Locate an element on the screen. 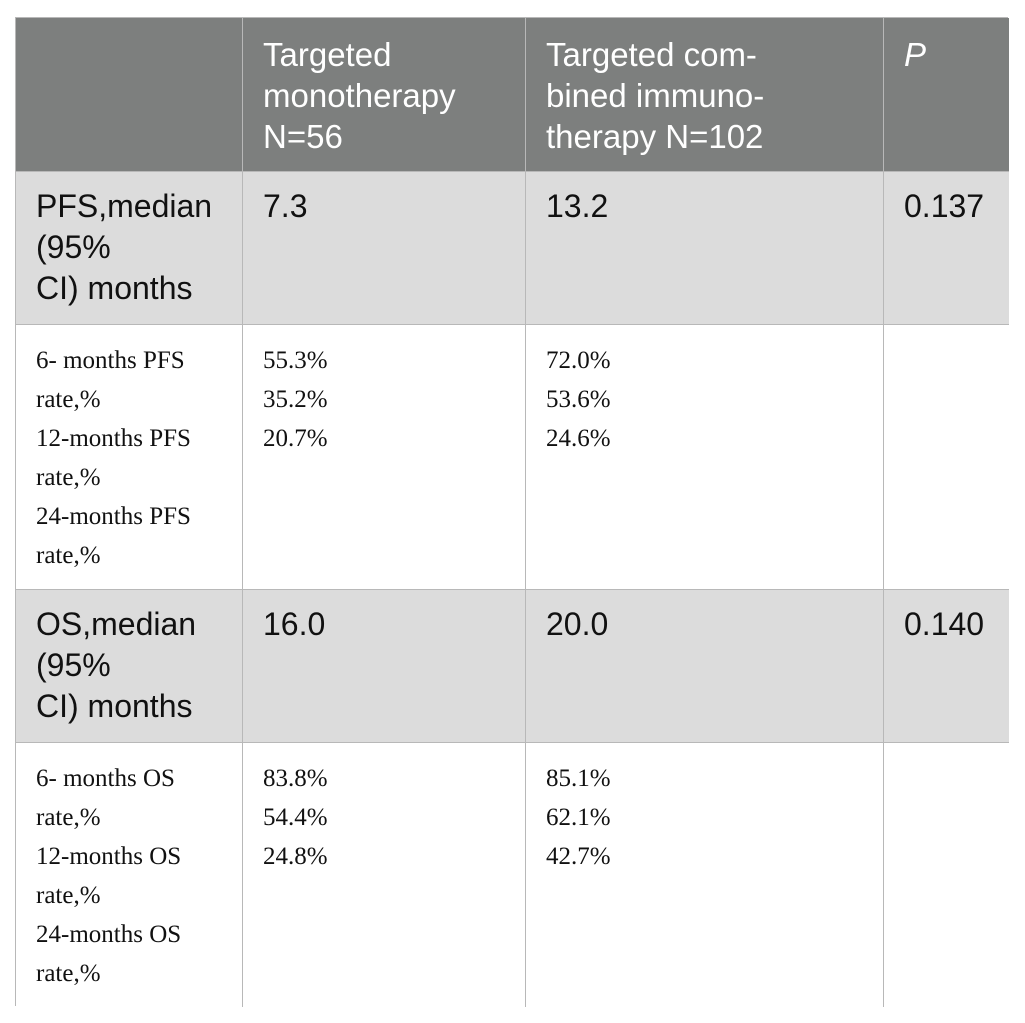 The width and height of the screenshot is (1025, 1023). rate-value: 54.4% is located at coordinates (295, 817).